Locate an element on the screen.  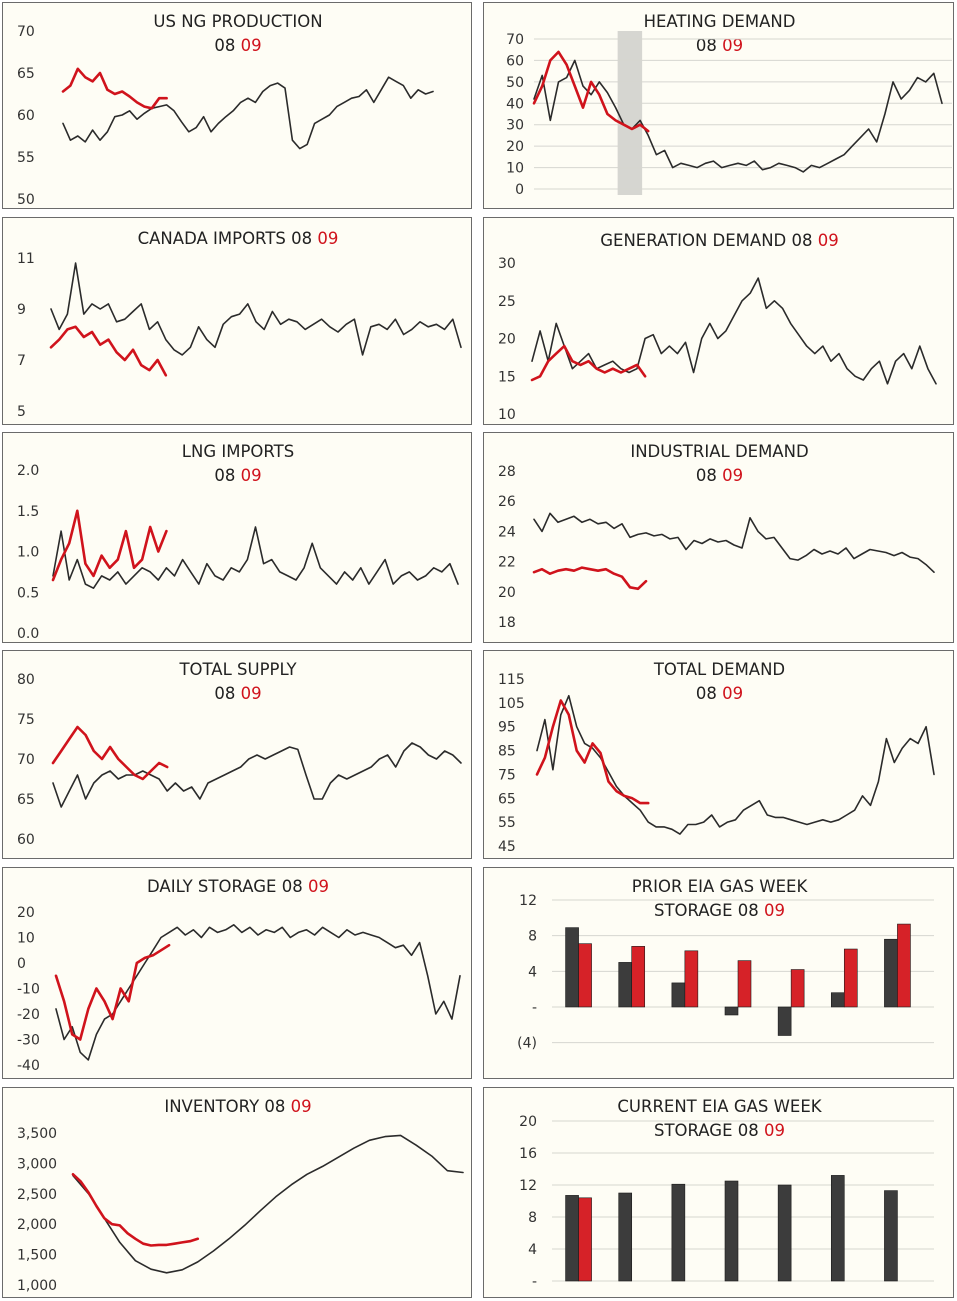
chart-title: PRIOR EIA GAS WEEK is located at coordinates (720, 886).